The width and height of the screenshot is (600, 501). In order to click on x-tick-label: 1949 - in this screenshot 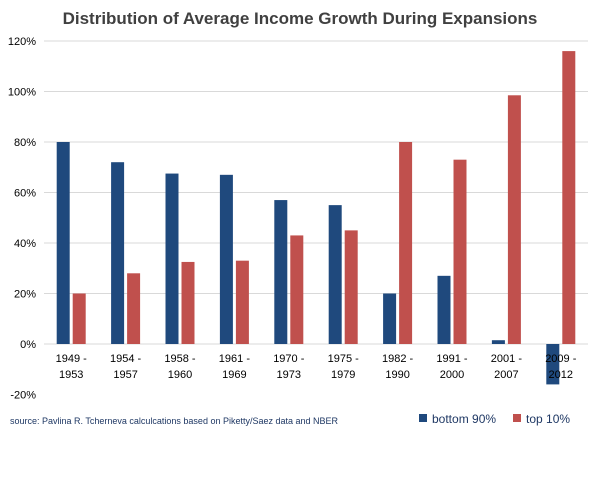, I will do `click(72, 359)`.